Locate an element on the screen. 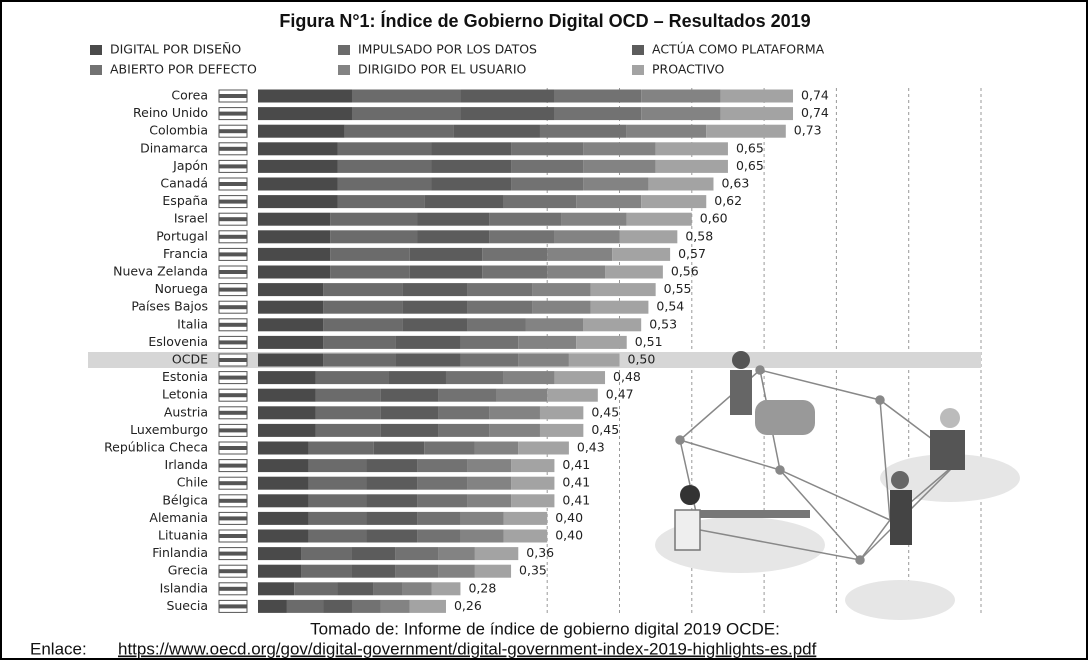 The height and width of the screenshot is (660, 1088). y-tick-label: Italia is located at coordinates (192, 323).